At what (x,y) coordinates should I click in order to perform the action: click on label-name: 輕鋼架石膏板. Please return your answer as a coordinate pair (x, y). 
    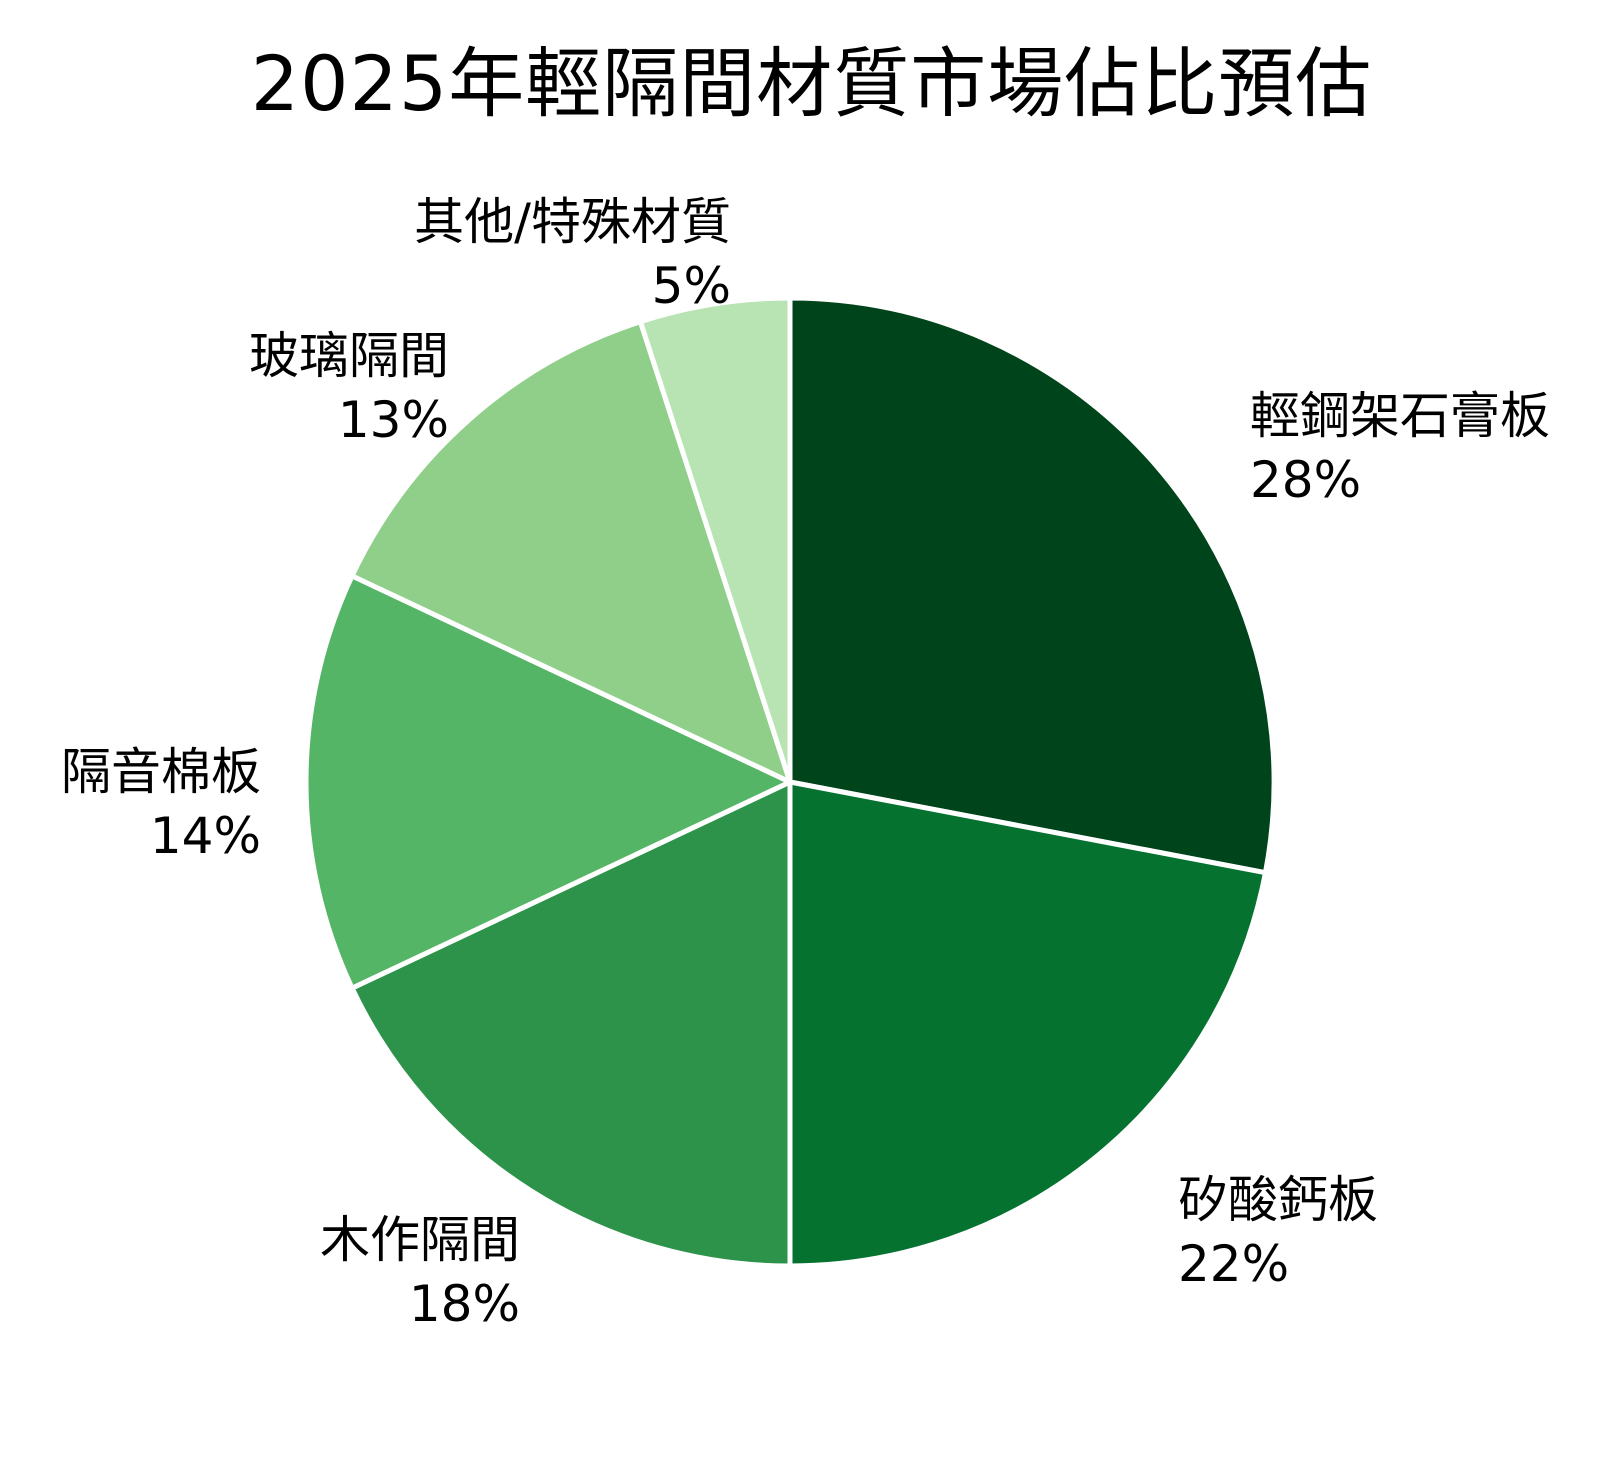
    Looking at the image, I should click on (1400, 416).